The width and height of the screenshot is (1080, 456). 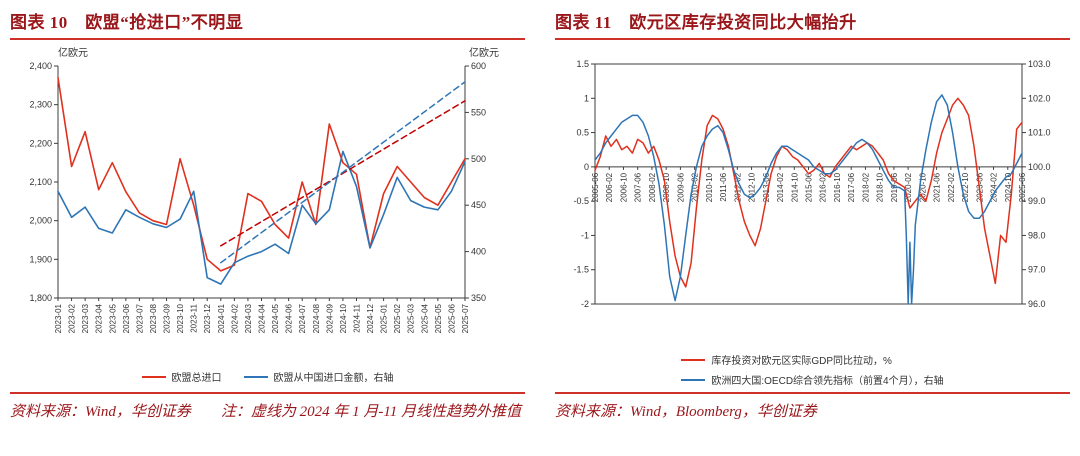 I want to click on legend-item: 欧洲四大国:OECD综合领先指标（前置4个月），右轴, so click(x=812, y=379).